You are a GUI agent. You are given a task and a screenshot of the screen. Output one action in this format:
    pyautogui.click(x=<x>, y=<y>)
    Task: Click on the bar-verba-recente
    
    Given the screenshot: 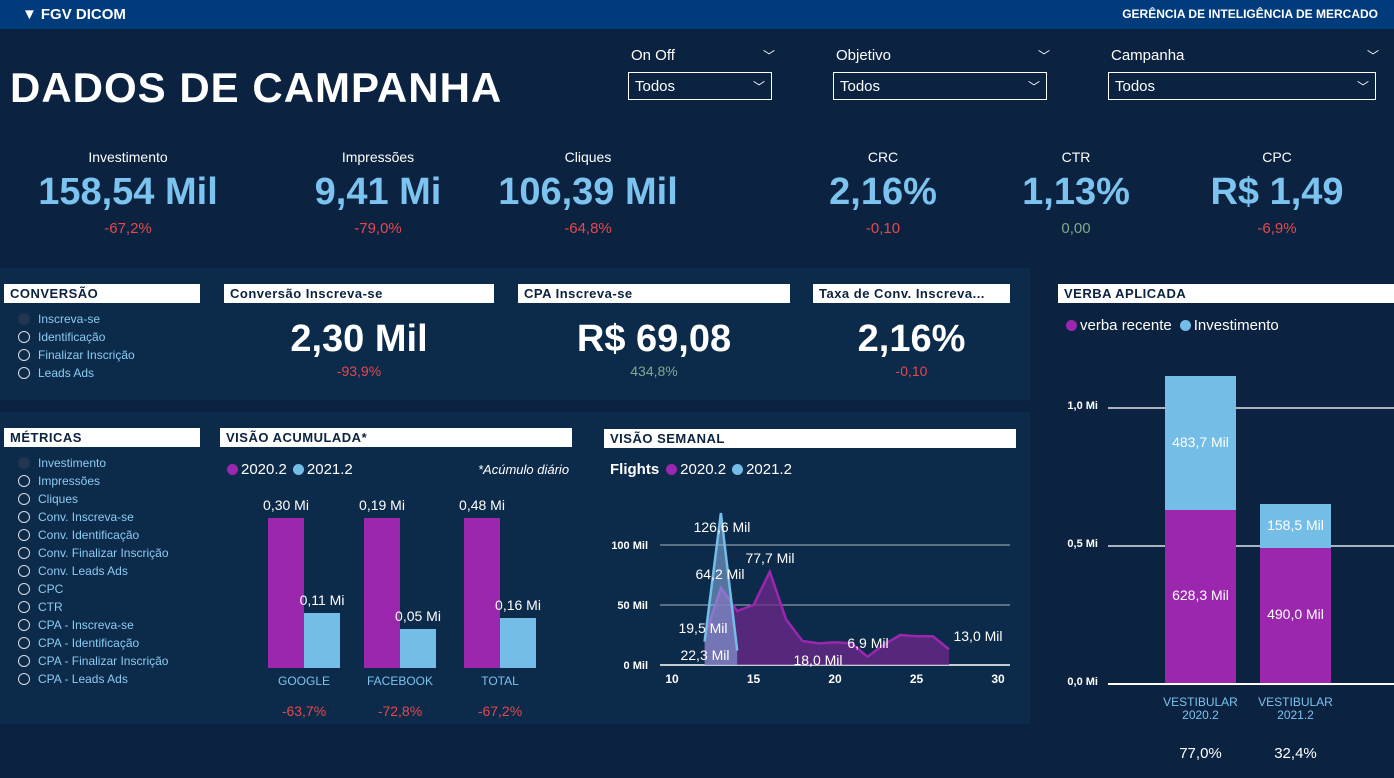 What is the action you would take?
    pyautogui.click(x=1295, y=615)
    